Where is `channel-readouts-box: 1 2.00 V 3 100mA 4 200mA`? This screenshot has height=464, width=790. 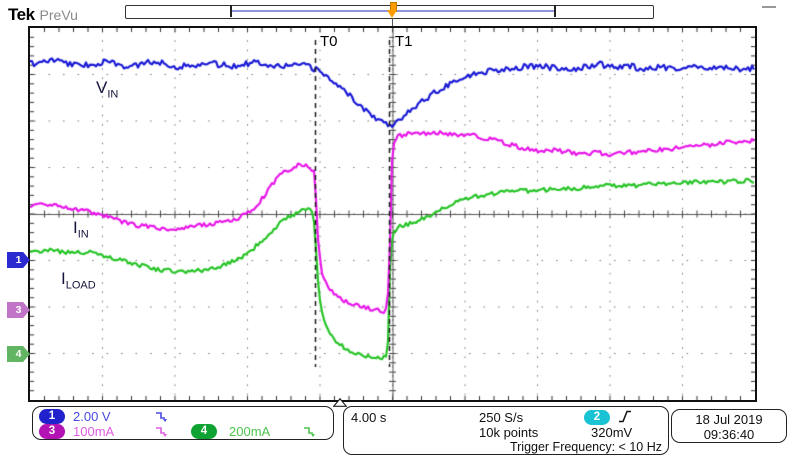
channel-readouts-box: 1 2.00 V 3 100mA 4 200mA is located at coordinates (183, 423).